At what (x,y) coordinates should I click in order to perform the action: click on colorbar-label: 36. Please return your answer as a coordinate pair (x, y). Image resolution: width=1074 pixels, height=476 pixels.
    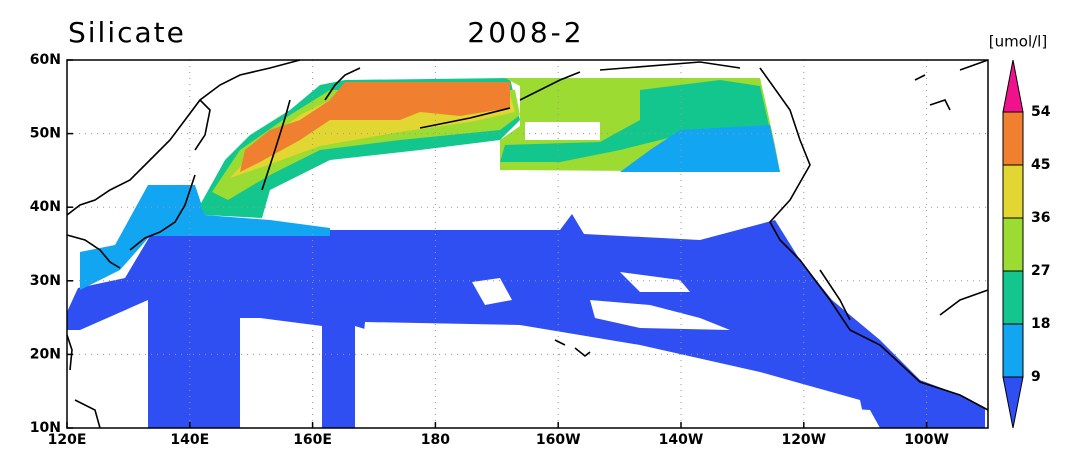
    Looking at the image, I should click on (1040, 218).